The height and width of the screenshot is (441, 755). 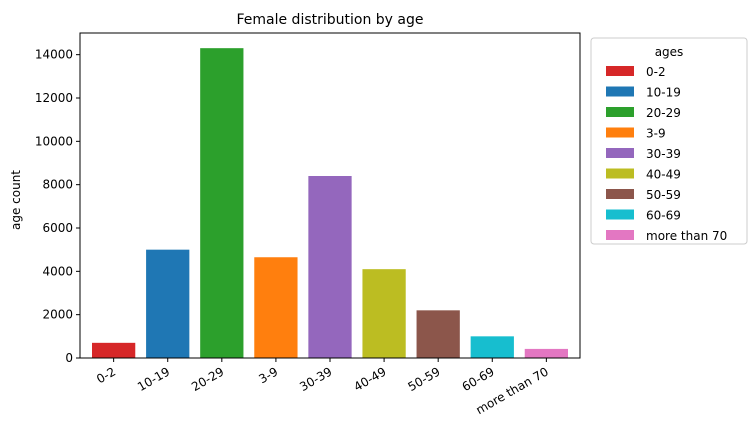 What do you see at coordinates (207, 379) in the screenshot?
I see `x-tick-label: 20-29` at bounding box center [207, 379].